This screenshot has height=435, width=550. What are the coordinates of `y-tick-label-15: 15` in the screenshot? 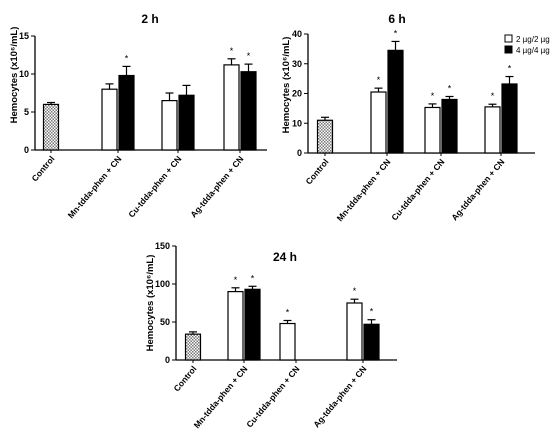 It's located at (24, 36).